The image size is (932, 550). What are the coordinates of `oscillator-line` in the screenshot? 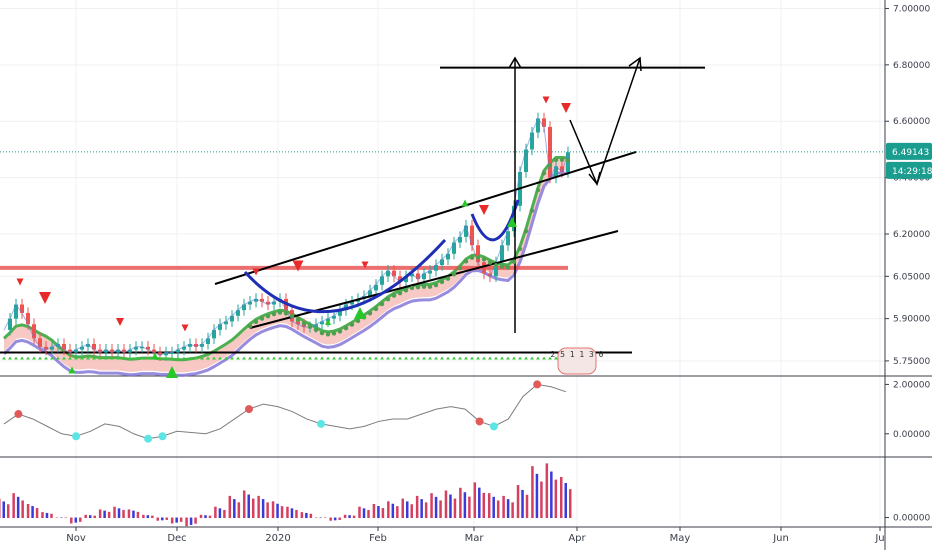 It's located at (285, 411).